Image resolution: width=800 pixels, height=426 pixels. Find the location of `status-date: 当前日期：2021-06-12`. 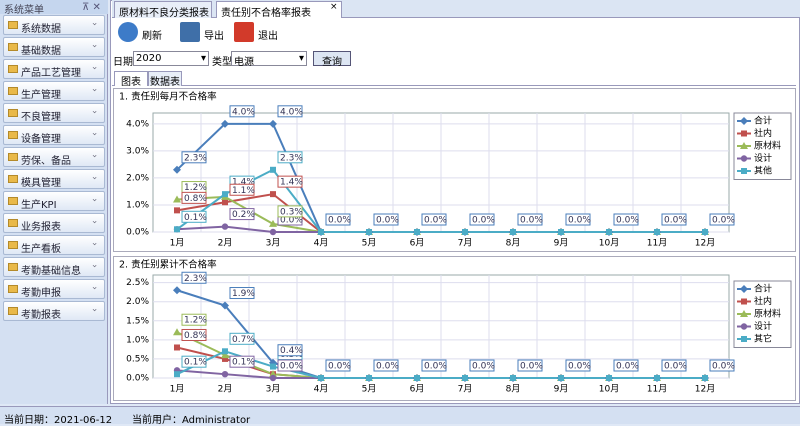

status-date: 当前日期：2021-06-12 is located at coordinates (58, 420).